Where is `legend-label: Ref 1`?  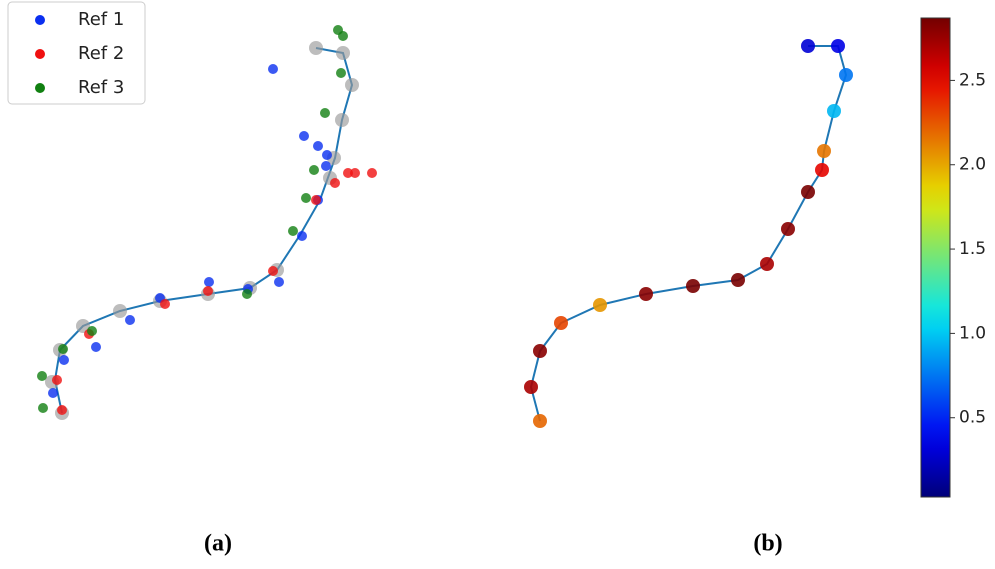
legend-label: Ref 1 is located at coordinates (101, 19).